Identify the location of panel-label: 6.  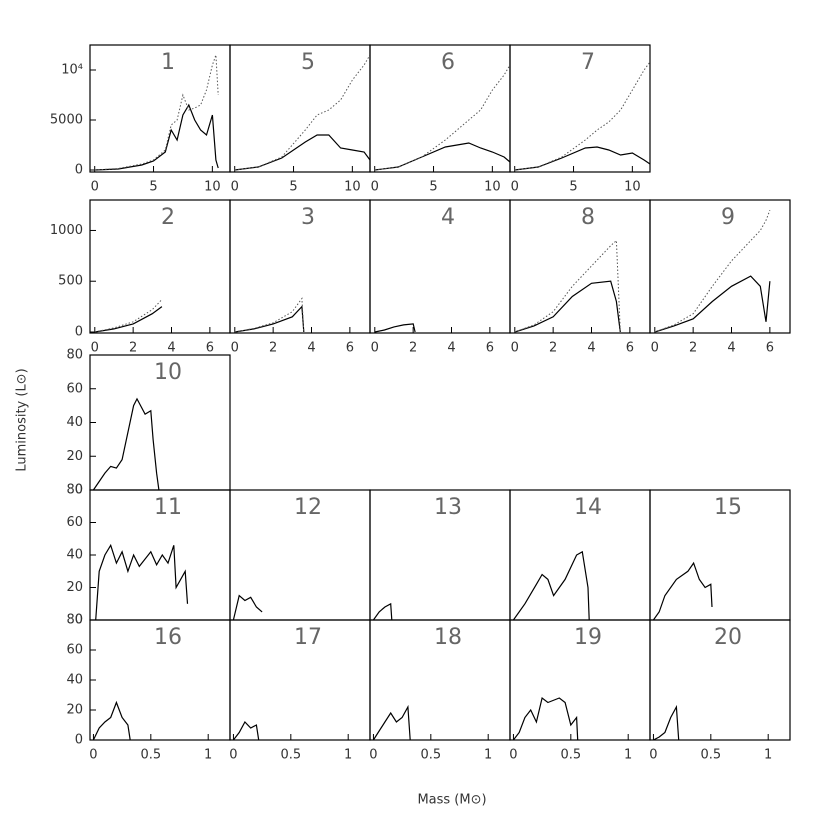
(448, 62).